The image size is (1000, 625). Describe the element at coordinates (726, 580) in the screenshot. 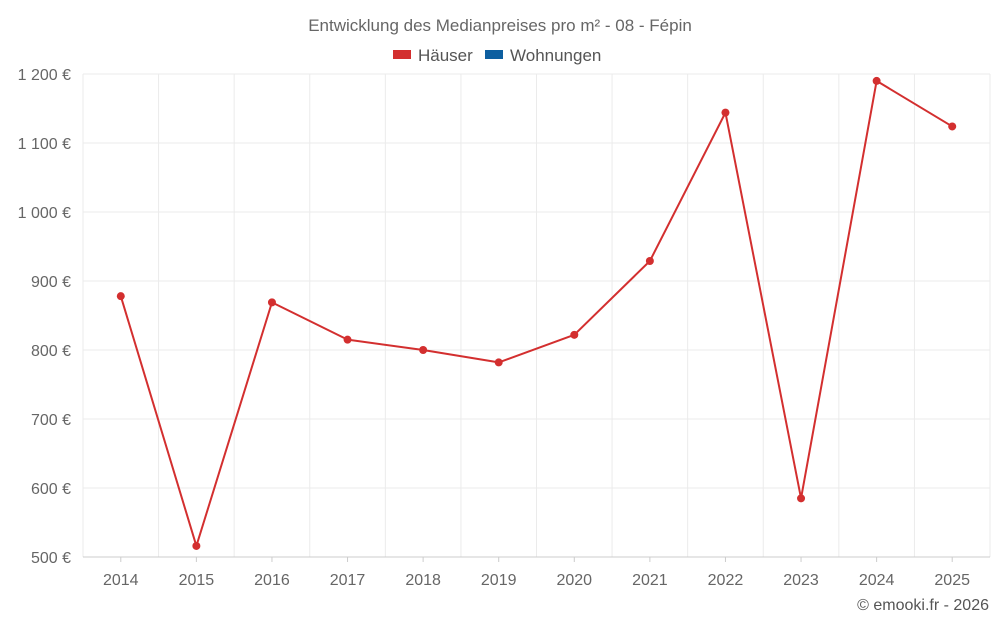

I see `x-tick-label: 2022` at that location.